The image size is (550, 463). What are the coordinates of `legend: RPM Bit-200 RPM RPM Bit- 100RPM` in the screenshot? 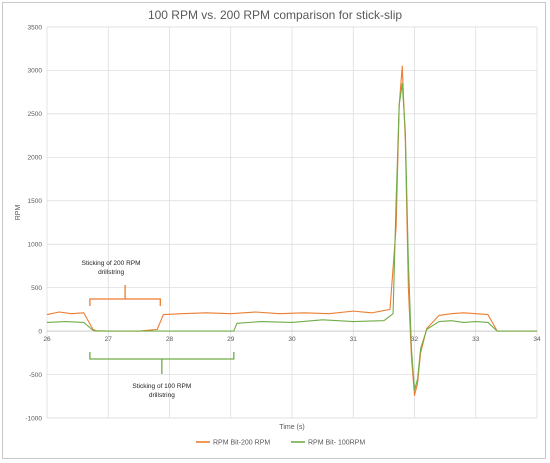 It's located at (280, 443).